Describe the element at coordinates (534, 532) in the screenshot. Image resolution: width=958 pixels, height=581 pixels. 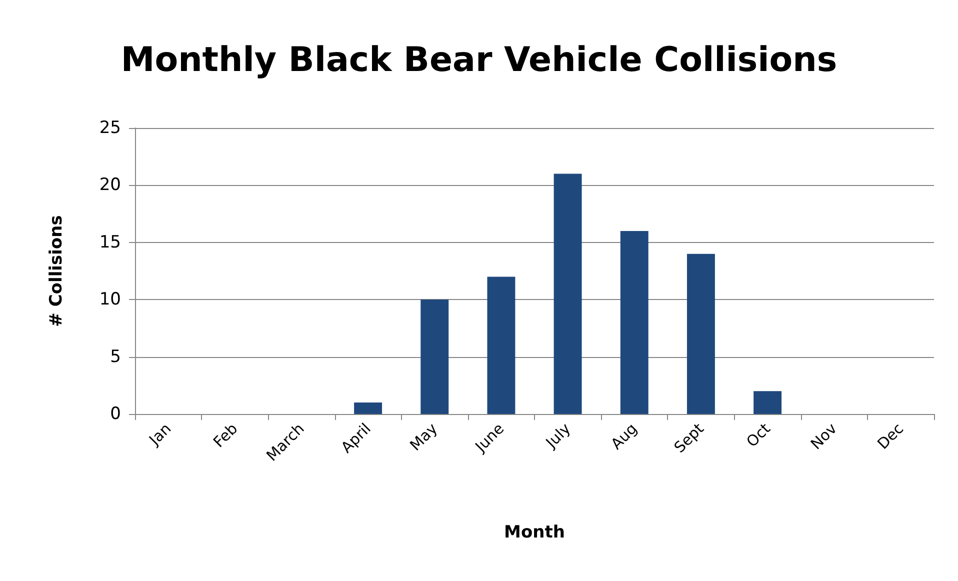
I see `x-axis-title: Month` at that location.